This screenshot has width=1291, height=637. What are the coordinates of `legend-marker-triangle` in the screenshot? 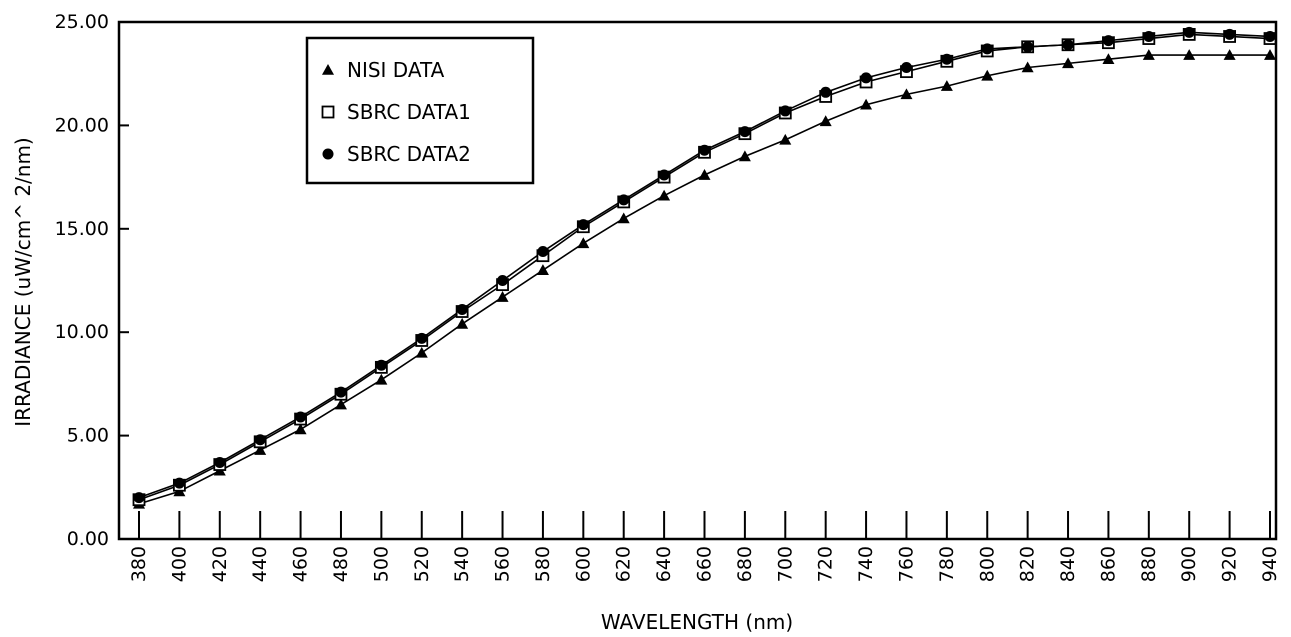 It's located at (328, 69).